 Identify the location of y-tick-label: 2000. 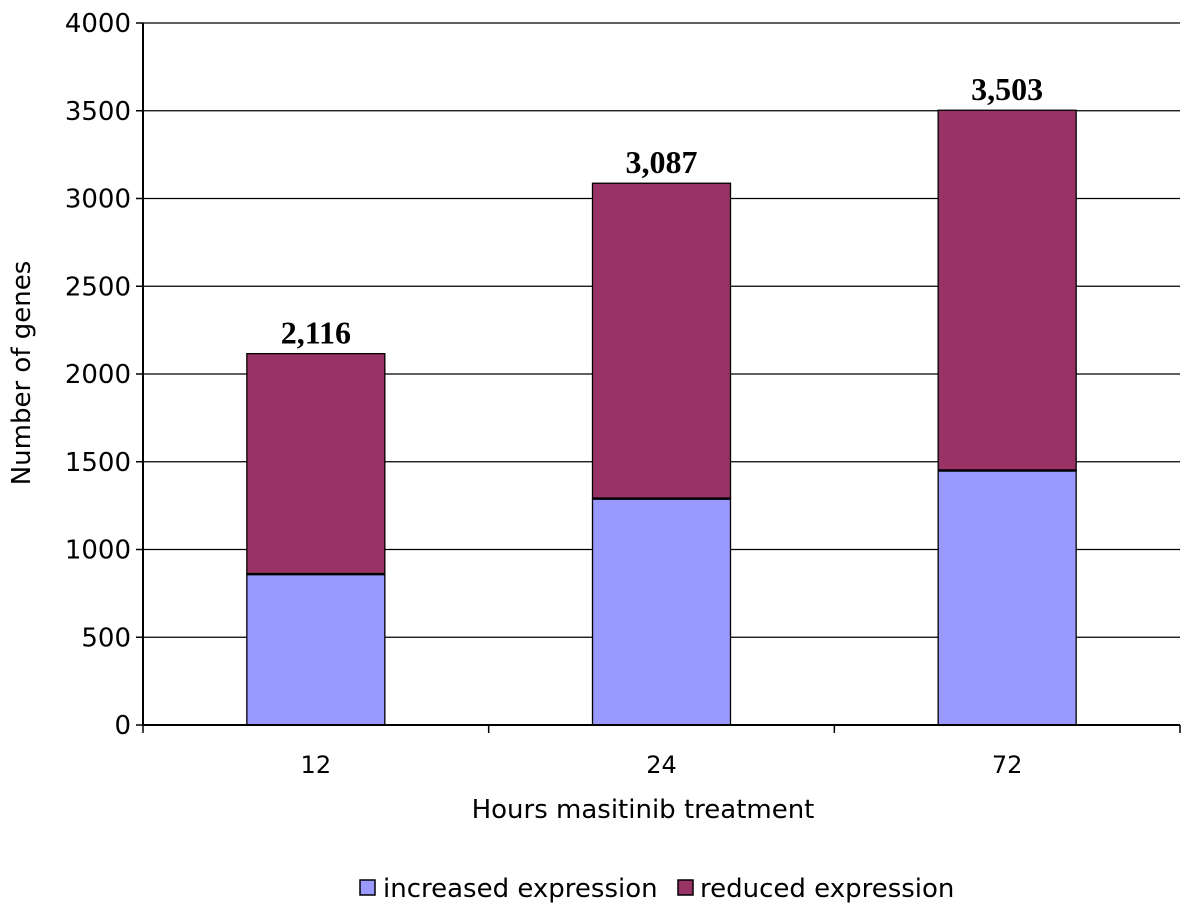
(98, 375).